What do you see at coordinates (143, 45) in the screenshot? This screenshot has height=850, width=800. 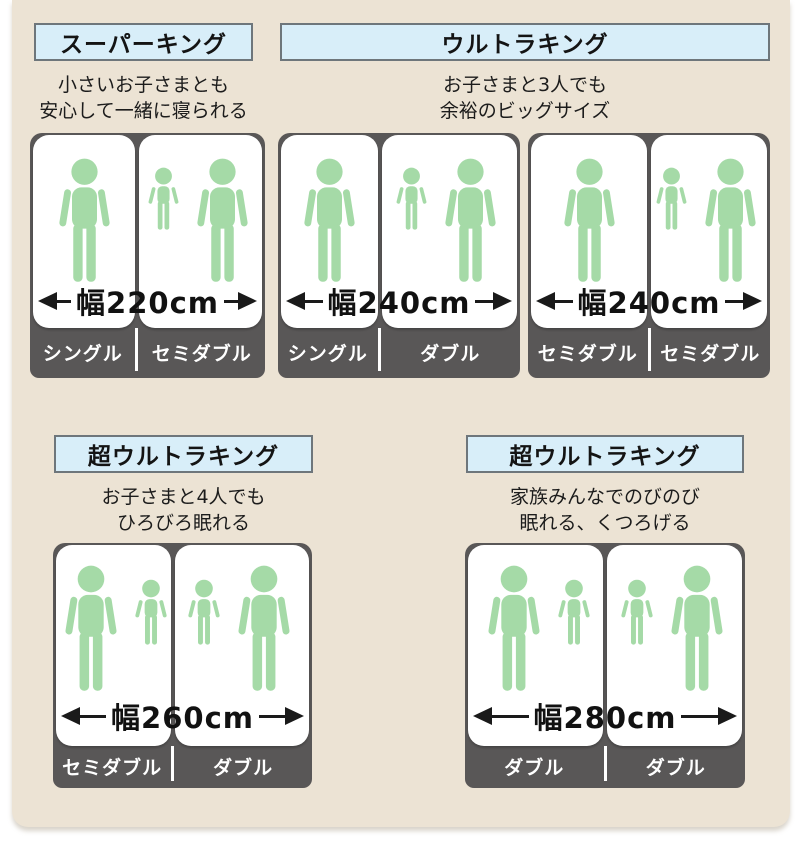 I see `title-text: スーパーキング` at bounding box center [143, 45].